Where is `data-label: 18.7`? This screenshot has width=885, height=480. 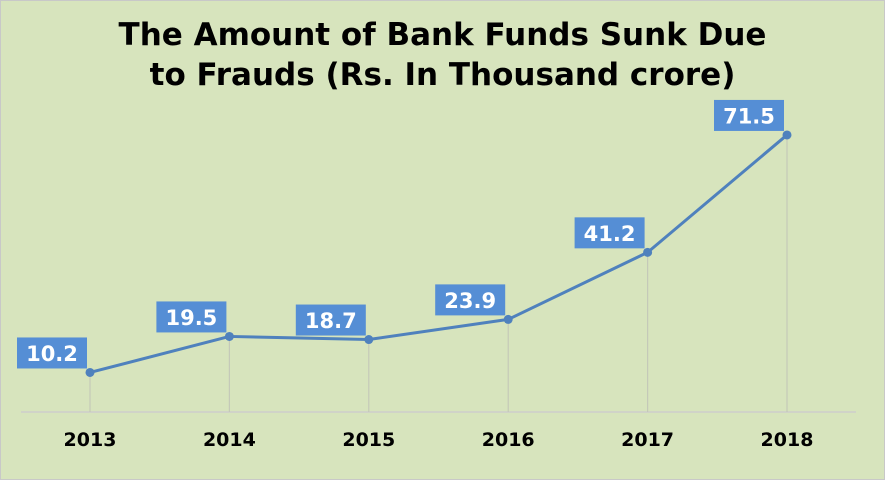
data-label: 18.7 is located at coordinates (331, 321).